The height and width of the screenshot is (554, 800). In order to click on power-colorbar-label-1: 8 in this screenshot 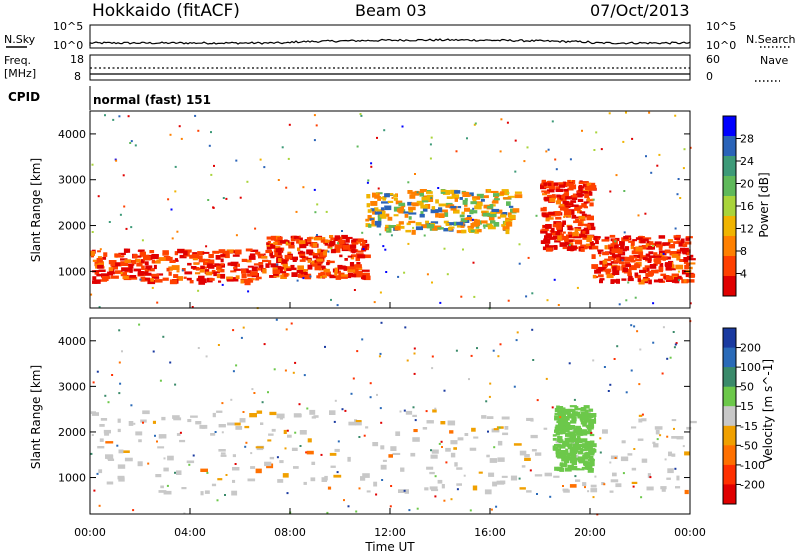, I will do `click(743, 251)`.